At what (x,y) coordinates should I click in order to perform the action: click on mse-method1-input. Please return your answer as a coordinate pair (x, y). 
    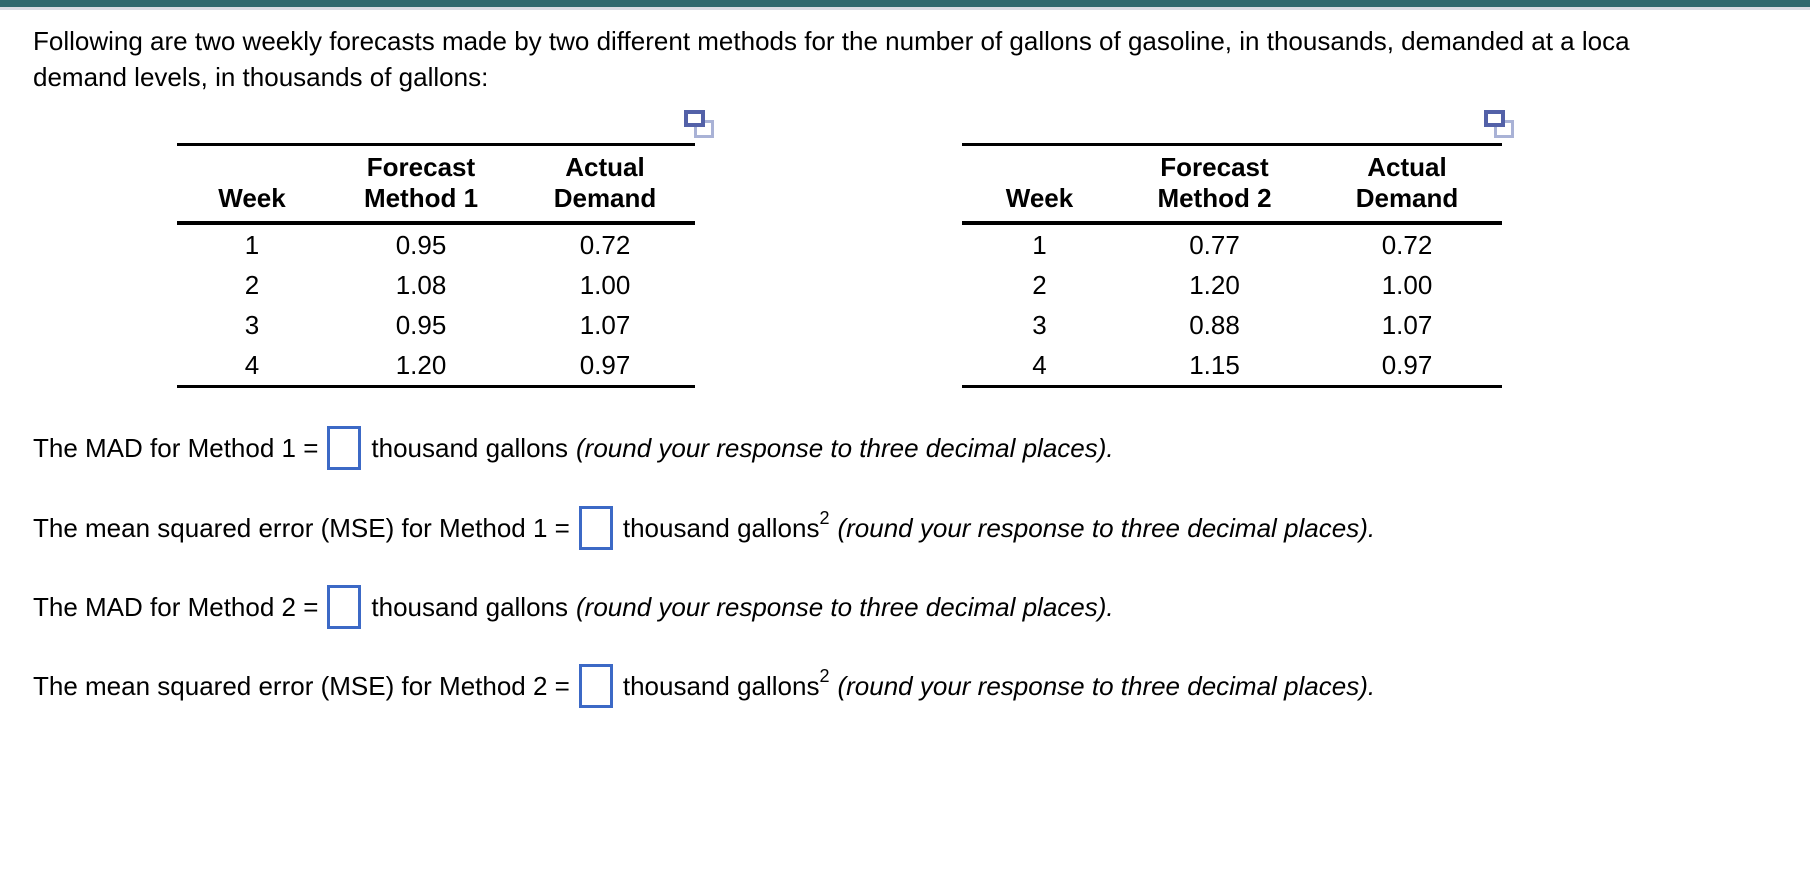
    Looking at the image, I should click on (595, 528).